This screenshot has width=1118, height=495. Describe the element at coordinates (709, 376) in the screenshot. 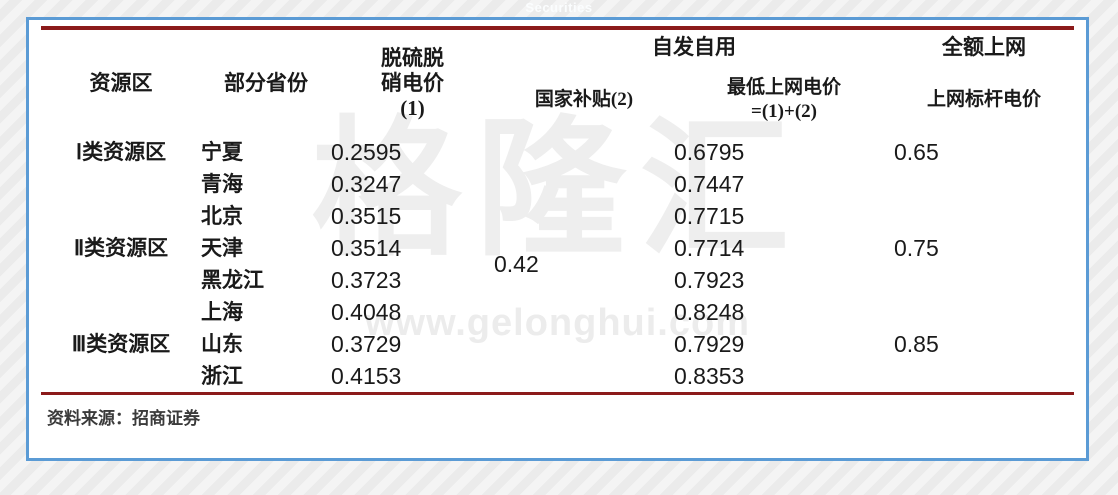

I see `cell-min-grid-price: 0.8353` at that location.